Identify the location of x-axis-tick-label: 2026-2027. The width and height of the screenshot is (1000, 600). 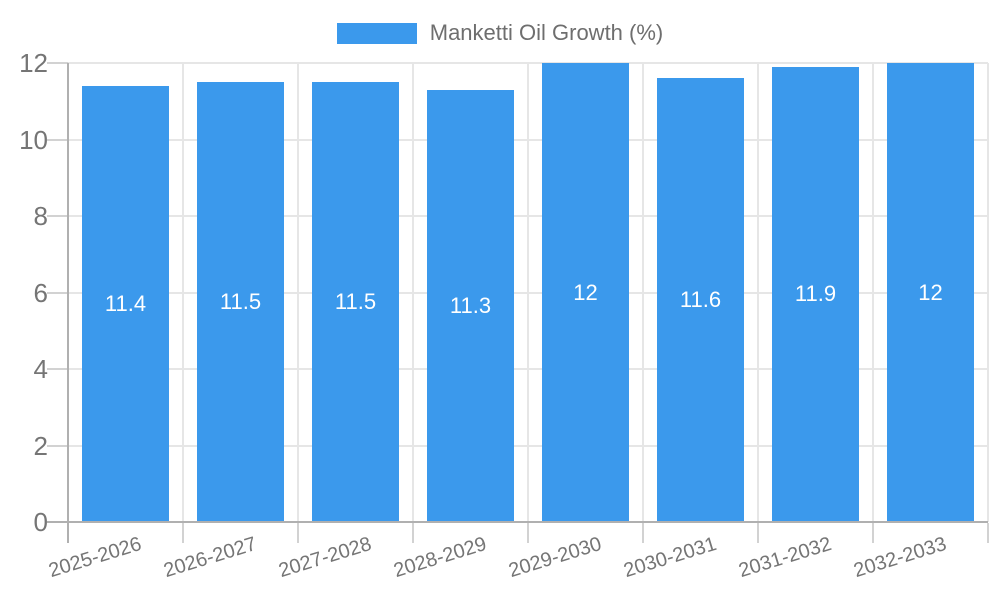
(210, 558).